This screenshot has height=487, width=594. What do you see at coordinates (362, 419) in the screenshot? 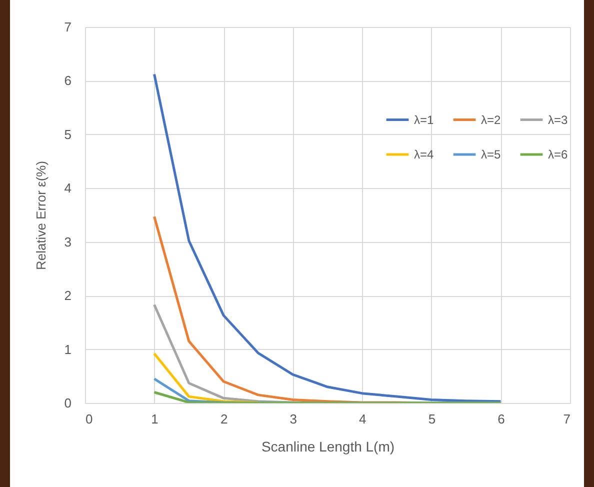
I see `x-tick-label: 4` at bounding box center [362, 419].